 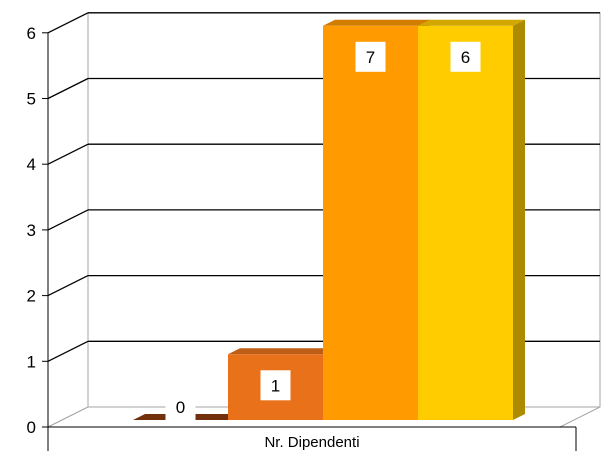 I want to click on data-label-text: 0, so click(x=180, y=407).